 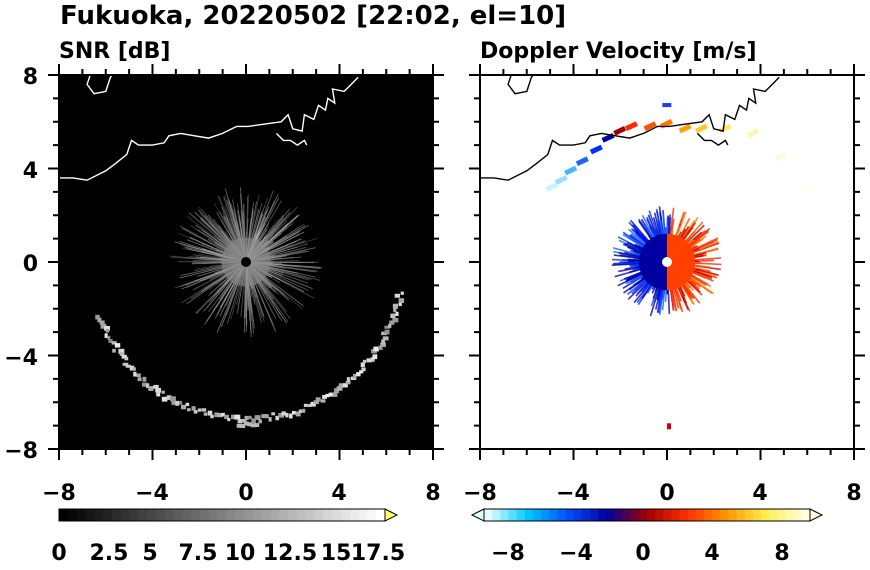 What do you see at coordinates (573, 493) in the screenshot?
I see `doppler-xtick-label-neg4: −4` at bounding box center [573, 493].